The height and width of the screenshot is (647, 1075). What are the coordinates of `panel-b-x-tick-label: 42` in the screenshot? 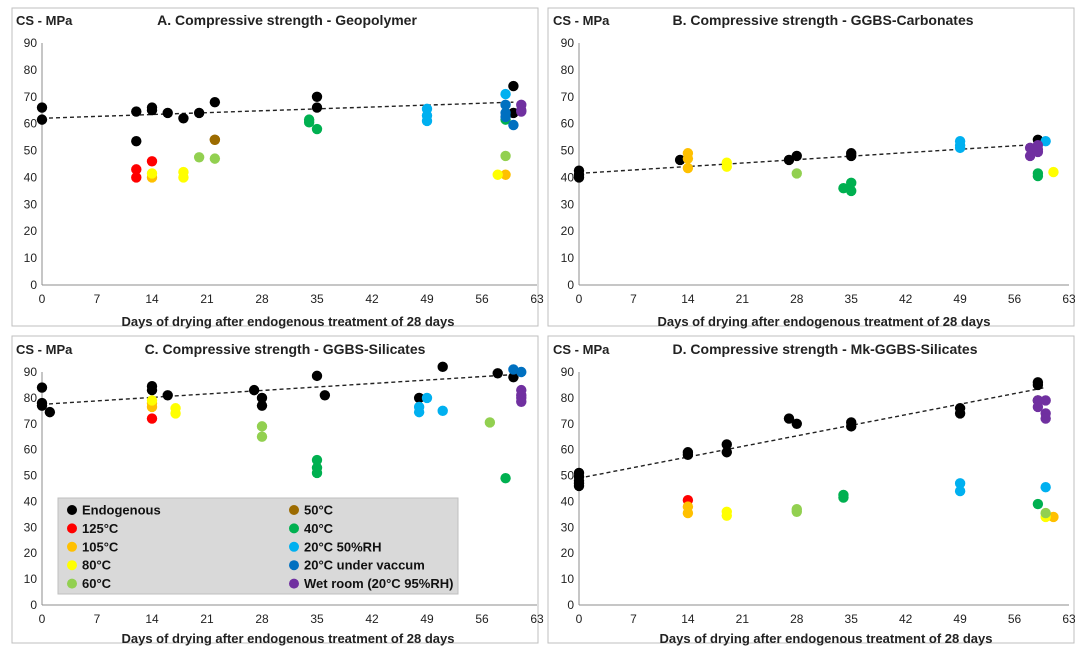 It's located at (906, 299).